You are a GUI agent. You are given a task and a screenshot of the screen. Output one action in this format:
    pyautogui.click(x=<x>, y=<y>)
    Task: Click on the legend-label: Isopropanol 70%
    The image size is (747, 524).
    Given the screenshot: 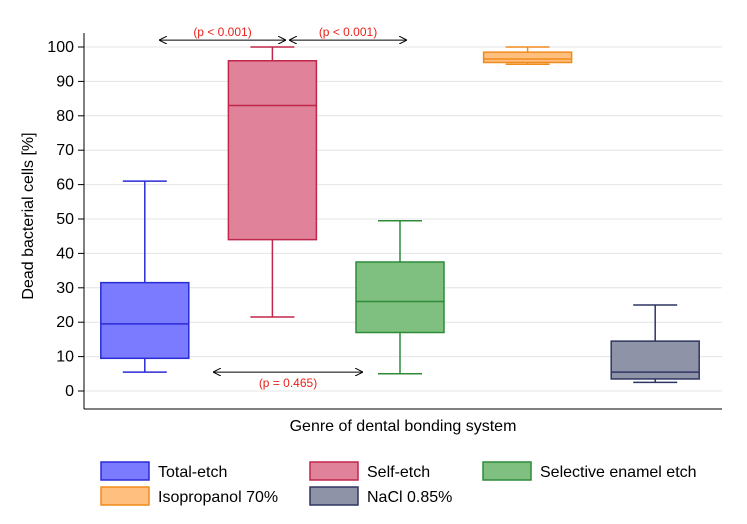 What is the action you would take?
    pyautogui.click(x=218, y=497)
    